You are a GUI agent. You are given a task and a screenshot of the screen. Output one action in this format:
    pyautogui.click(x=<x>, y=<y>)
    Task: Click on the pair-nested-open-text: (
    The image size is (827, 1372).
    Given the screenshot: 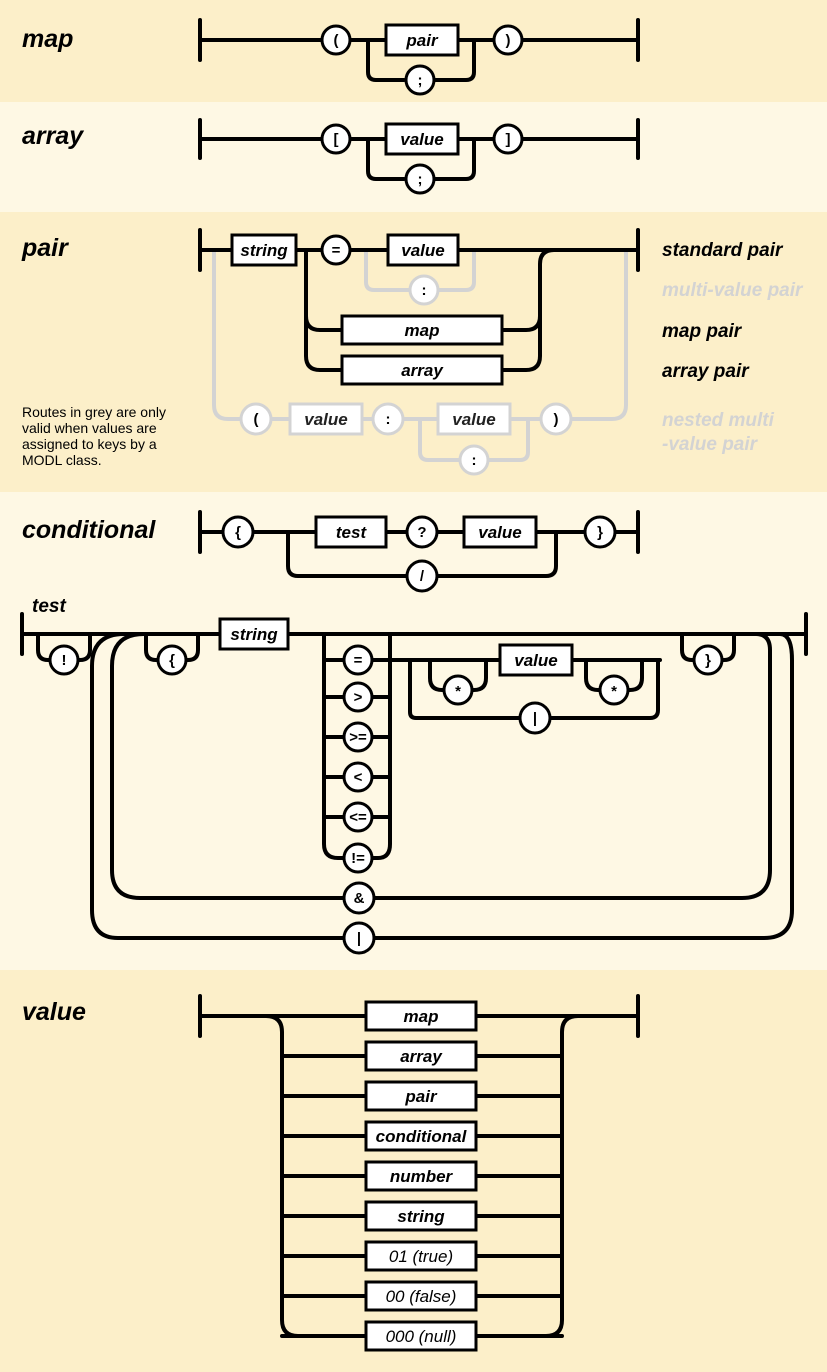 What is the action you would take?
    pyautogui.click(x=256, y=419)
    